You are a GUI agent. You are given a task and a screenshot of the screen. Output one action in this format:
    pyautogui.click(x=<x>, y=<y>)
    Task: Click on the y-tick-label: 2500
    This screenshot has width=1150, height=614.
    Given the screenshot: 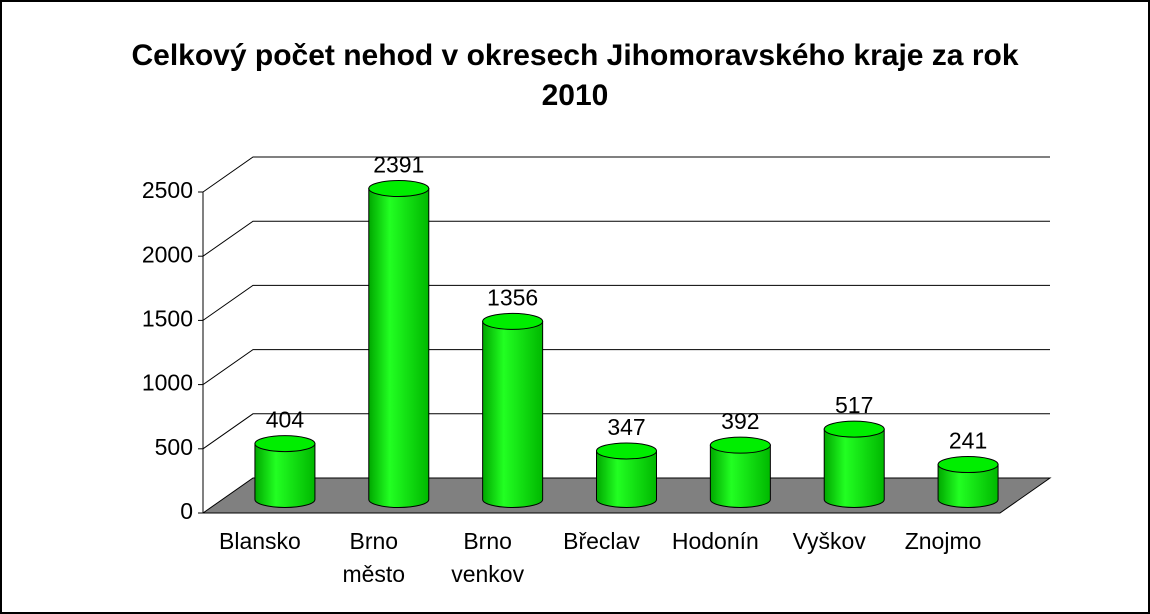 What is the action you would take?
    pyautogui.click(x=167, y=190)
    